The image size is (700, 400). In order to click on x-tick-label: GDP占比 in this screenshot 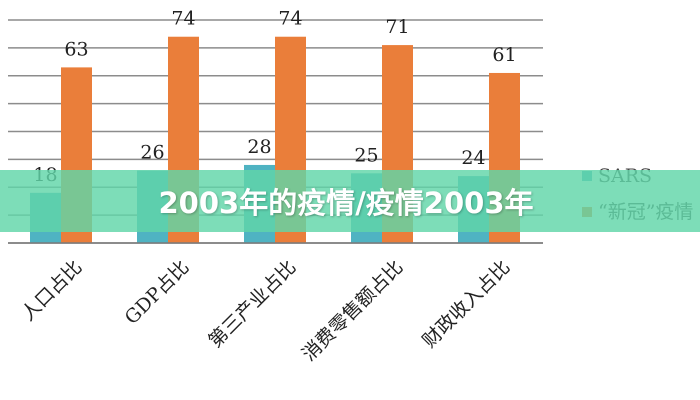, I will do `click(157, 292)`.